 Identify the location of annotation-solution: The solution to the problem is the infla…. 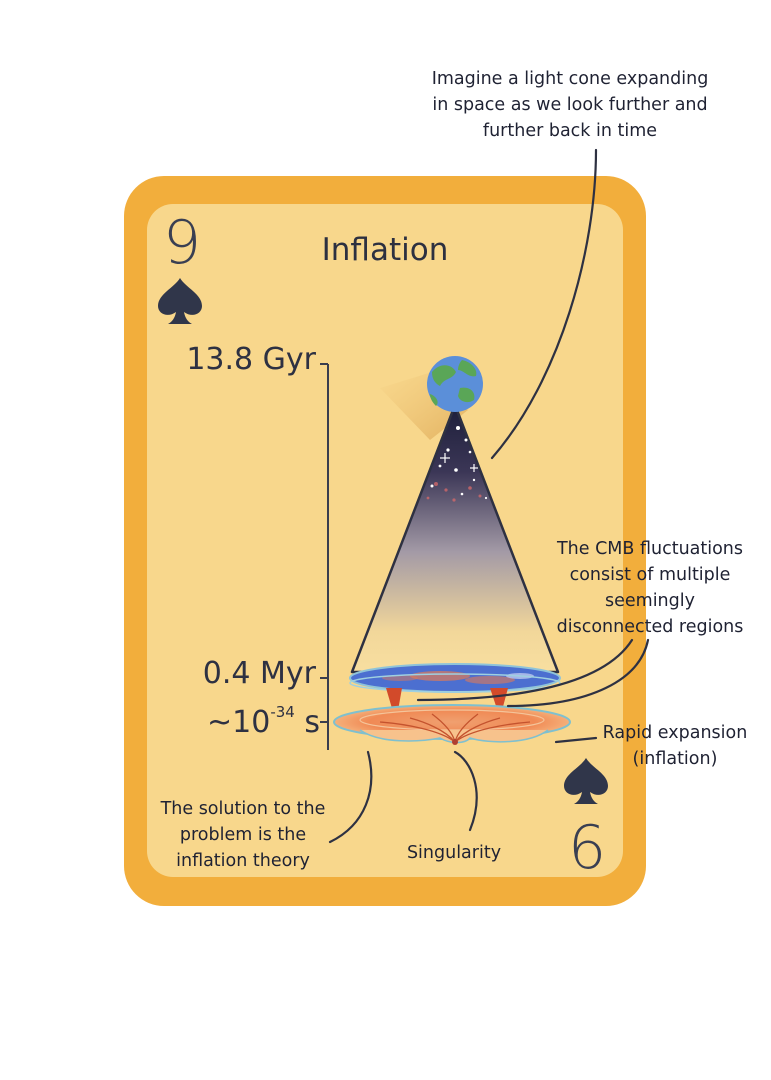
(243, 835).